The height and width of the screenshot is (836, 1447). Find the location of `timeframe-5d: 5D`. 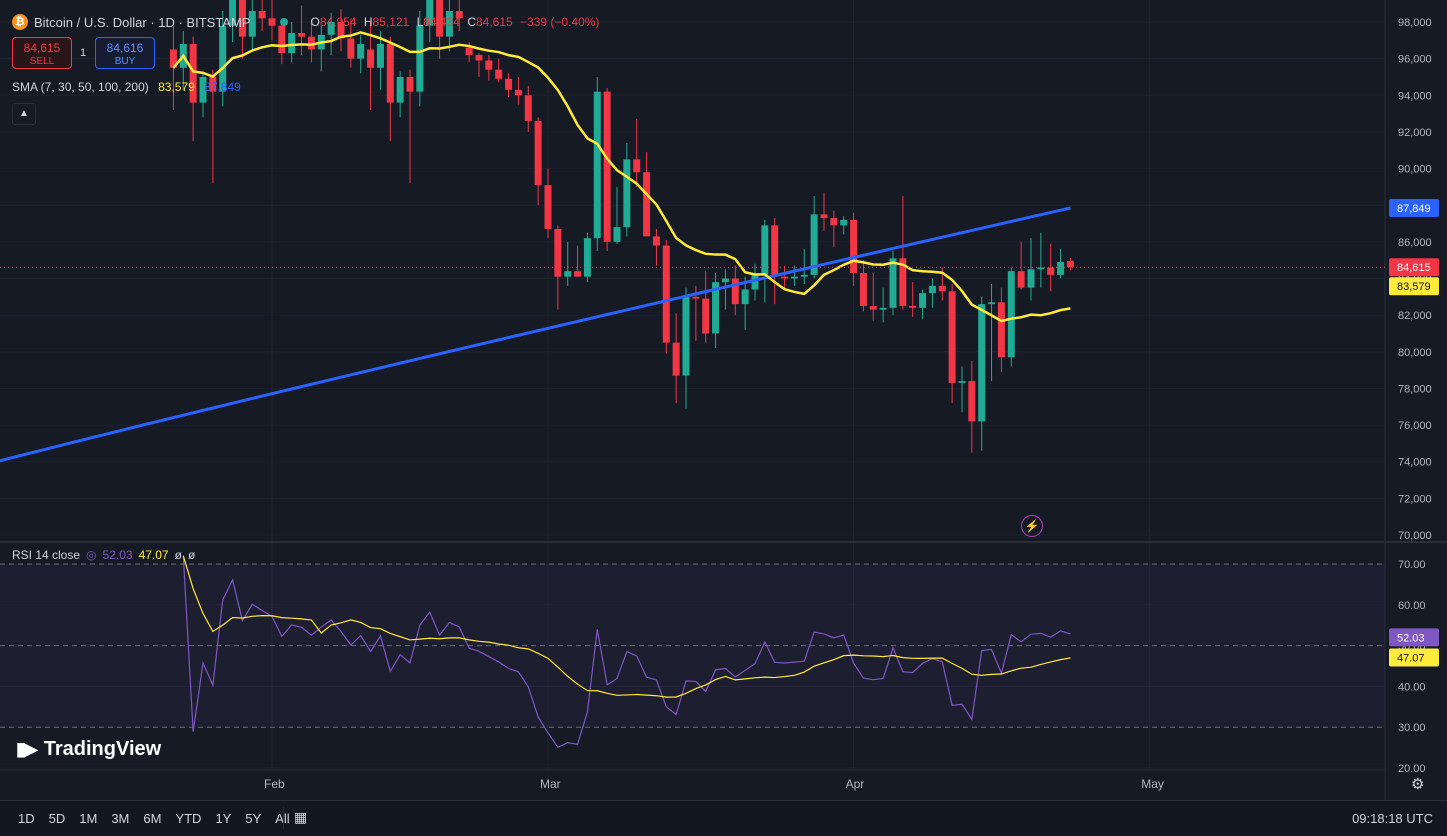

timeframe-5d: 5D is located at coordinates (57, 818).